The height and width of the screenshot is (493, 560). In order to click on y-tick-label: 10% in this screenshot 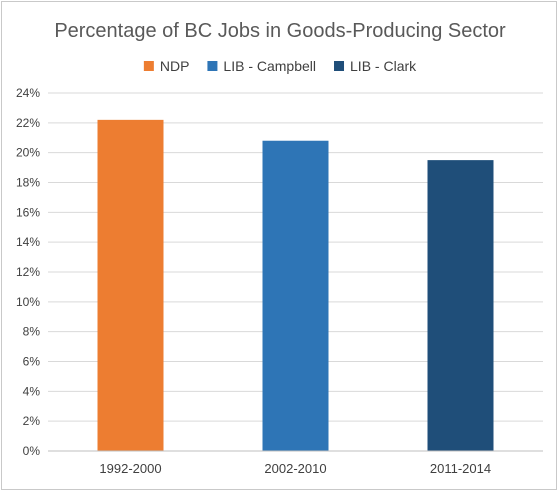, I will do `click(28, 302)`.